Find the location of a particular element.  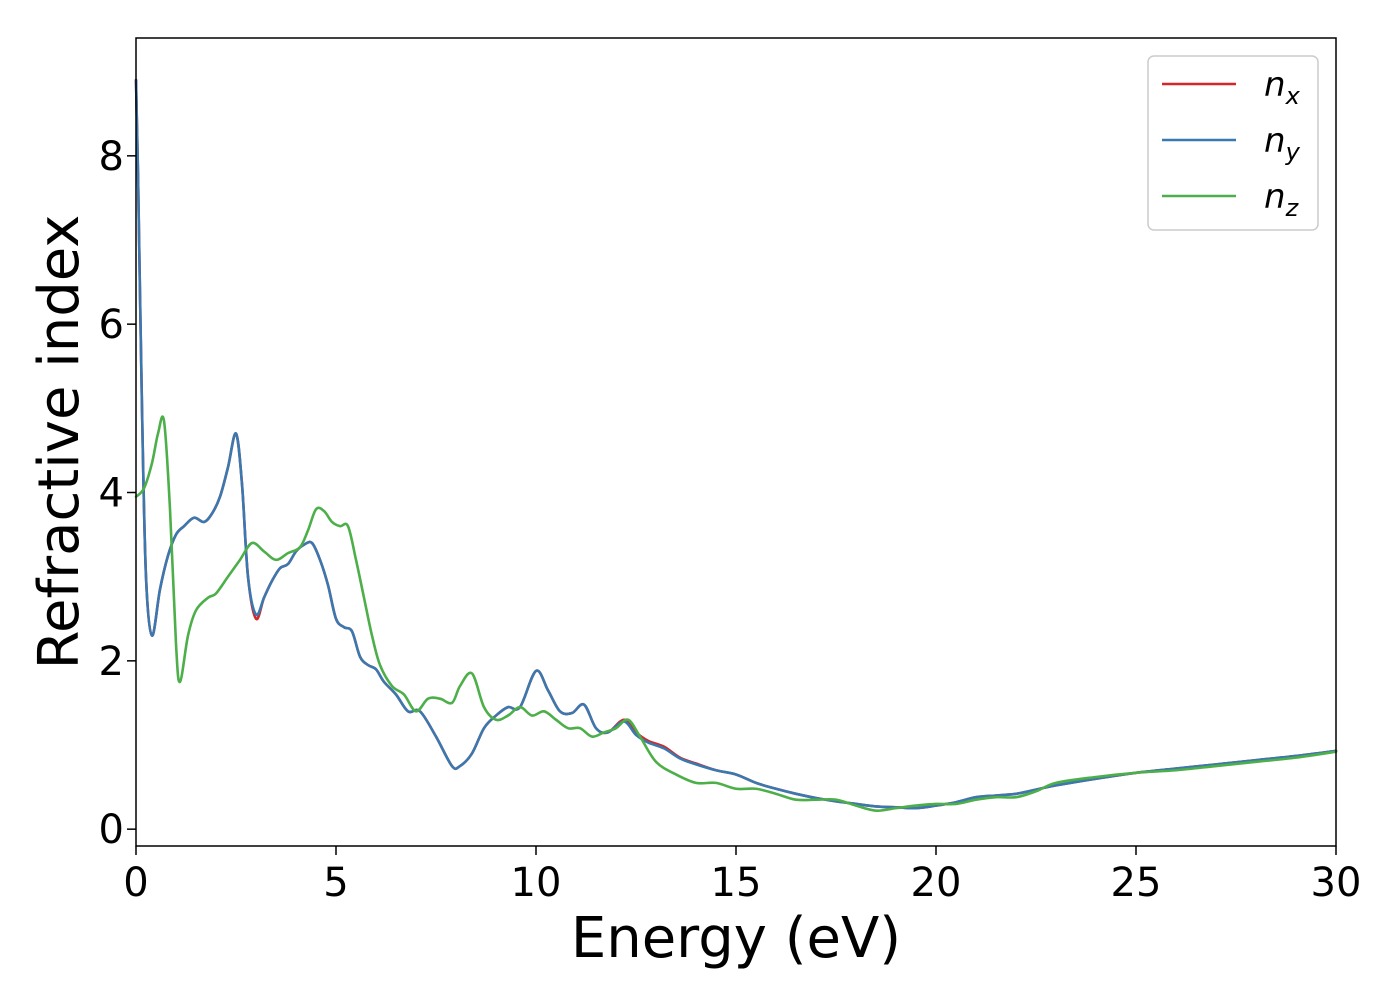

legend-entries: nx ny nz is located at coordinates (1231, 143).